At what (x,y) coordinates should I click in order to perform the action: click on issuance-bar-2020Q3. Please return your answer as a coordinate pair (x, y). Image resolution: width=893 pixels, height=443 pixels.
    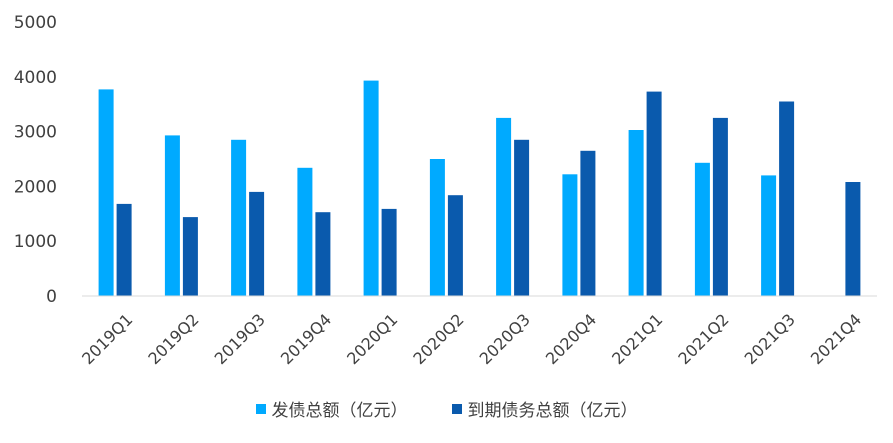
    Looking at the image, I should click on (504, 207).